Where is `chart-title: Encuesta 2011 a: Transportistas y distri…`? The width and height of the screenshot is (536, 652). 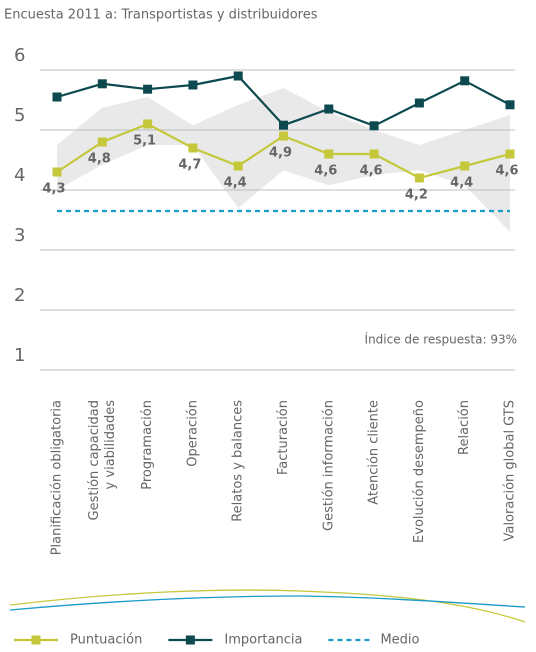 chart-title: Encuesta 2011 a: Transportistas y distri… is located at coordinates (161, 15).